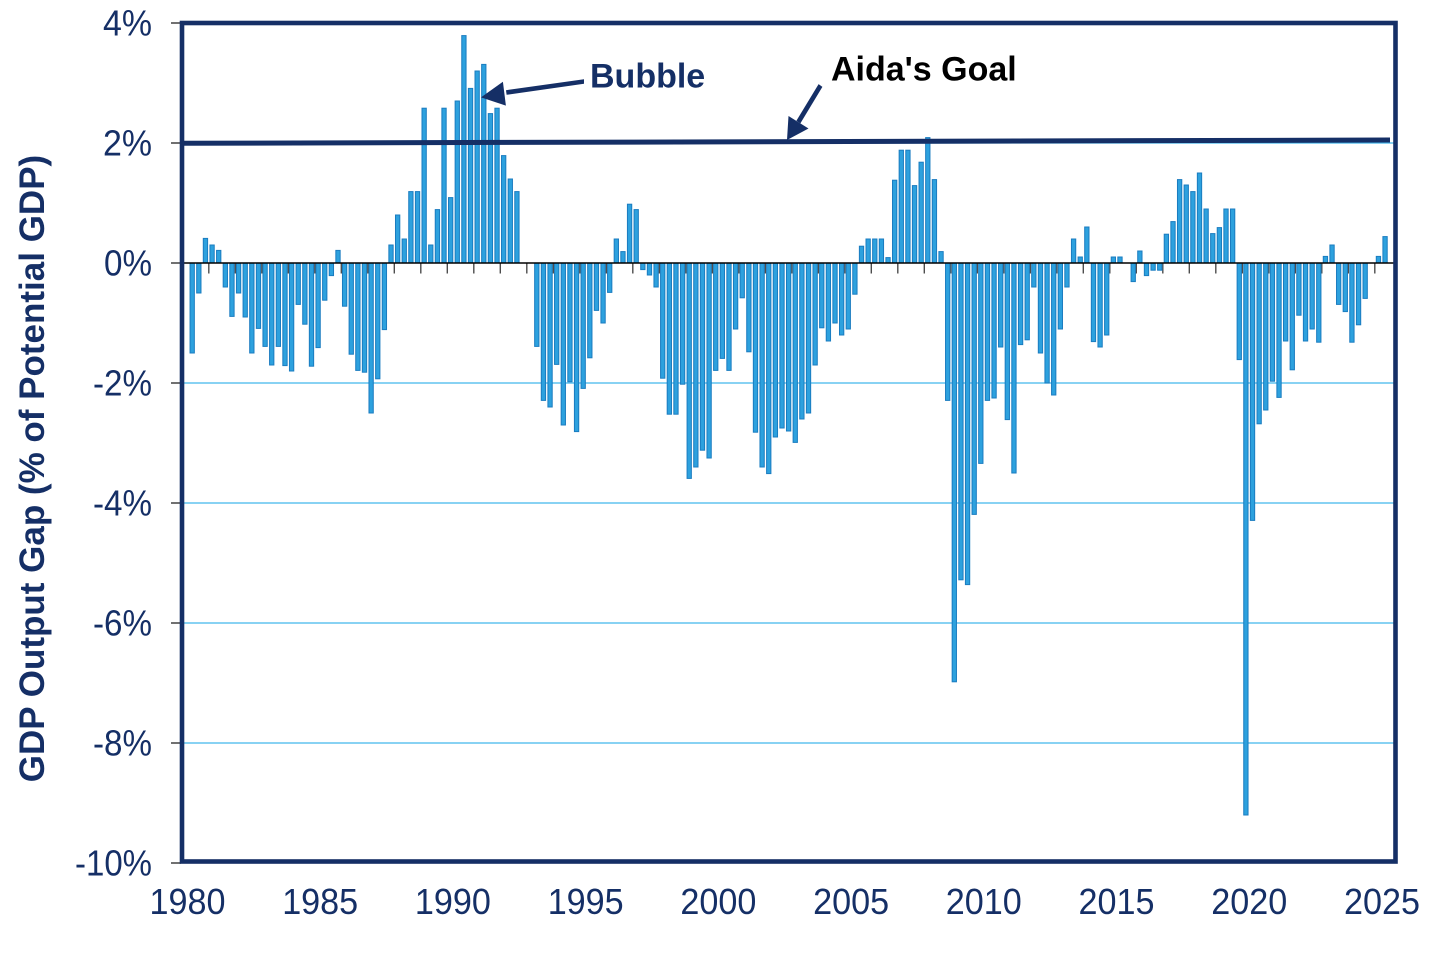 The image size is (1456, 973). Describe the element at coordinates (320, 901) in the screenshot. I see `svg-text: 1985` at that location.